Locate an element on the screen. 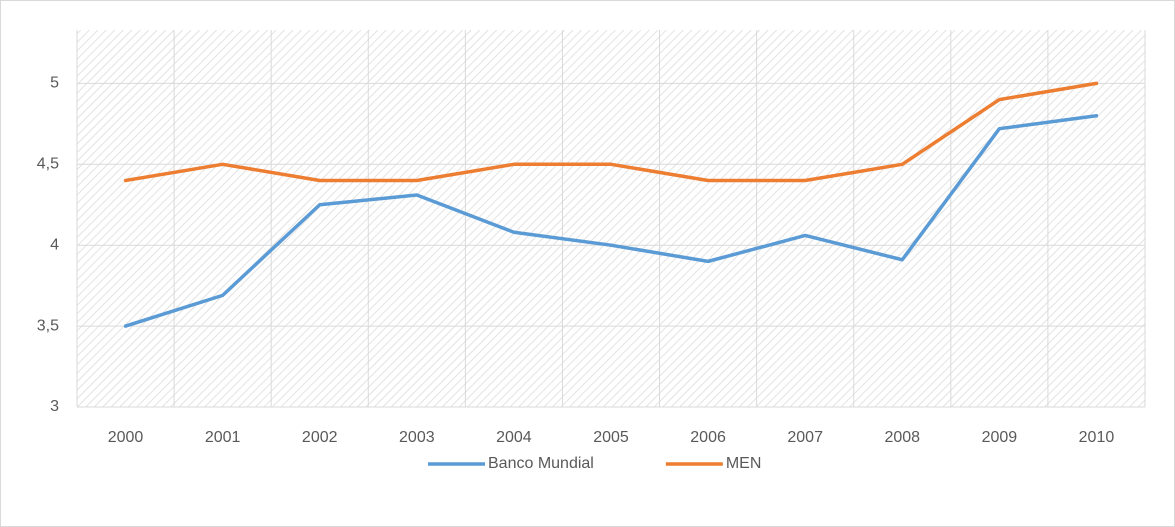  x-tick-label: 2010 is located at coordinates (1097, 437).